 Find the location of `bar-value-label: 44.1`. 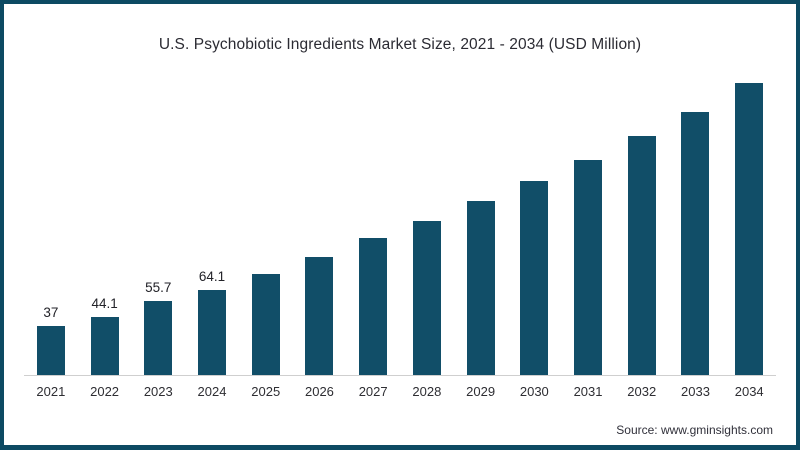

bar-value-label: 44.1 is located at coordinates (104, 303).